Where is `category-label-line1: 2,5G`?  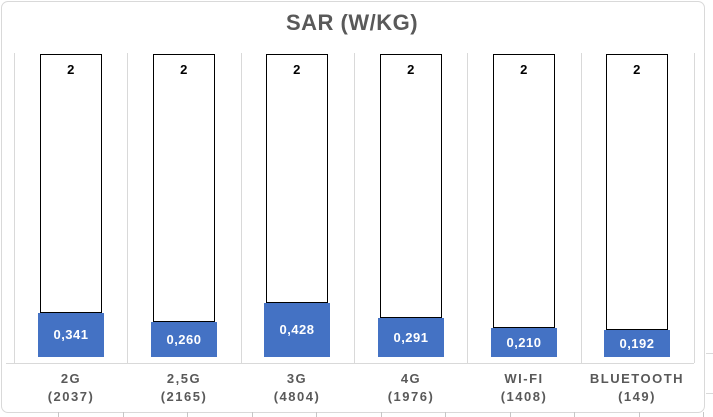
category-label-line1: 2,5G is located at coordinates (184, 378).